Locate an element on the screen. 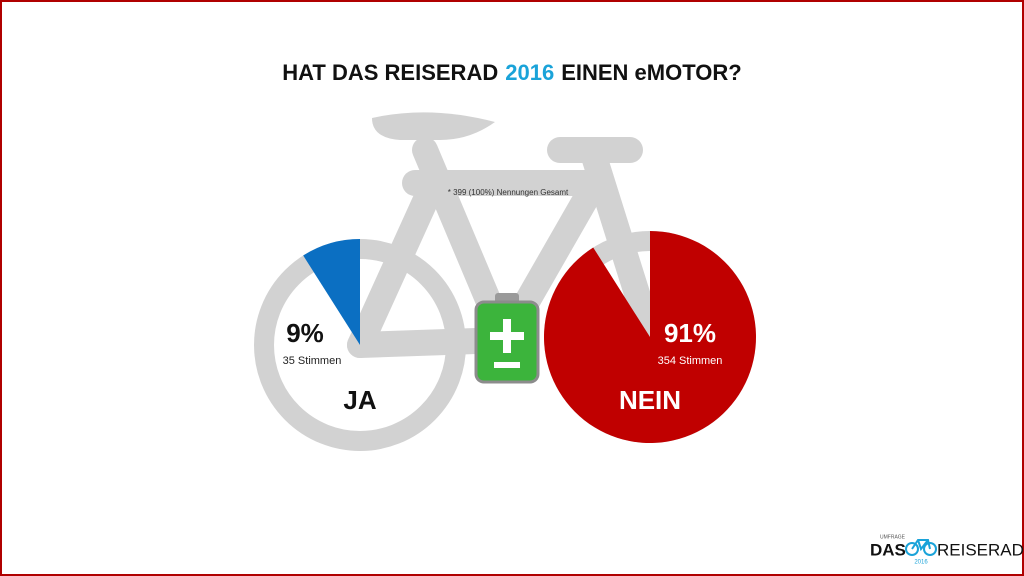  logo-year: 2016 is located at coordinates (921, 563).